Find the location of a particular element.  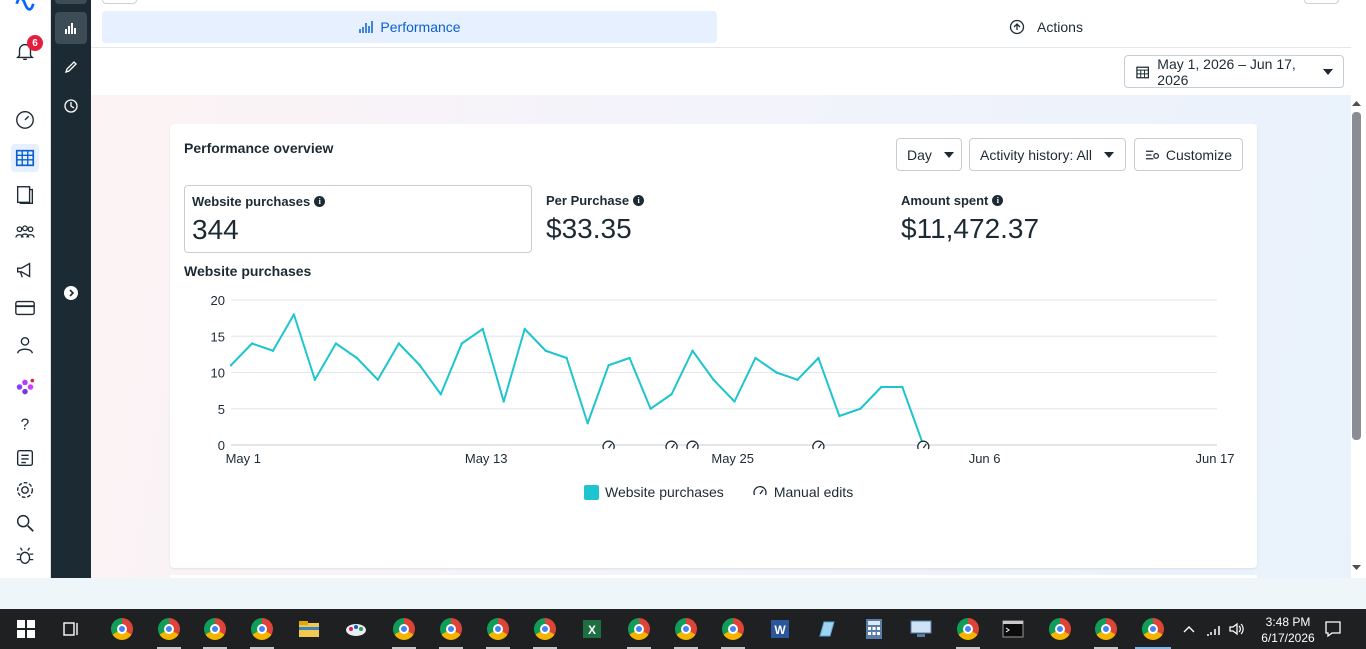

help-icon: ? is located at coordinates (25, 424).